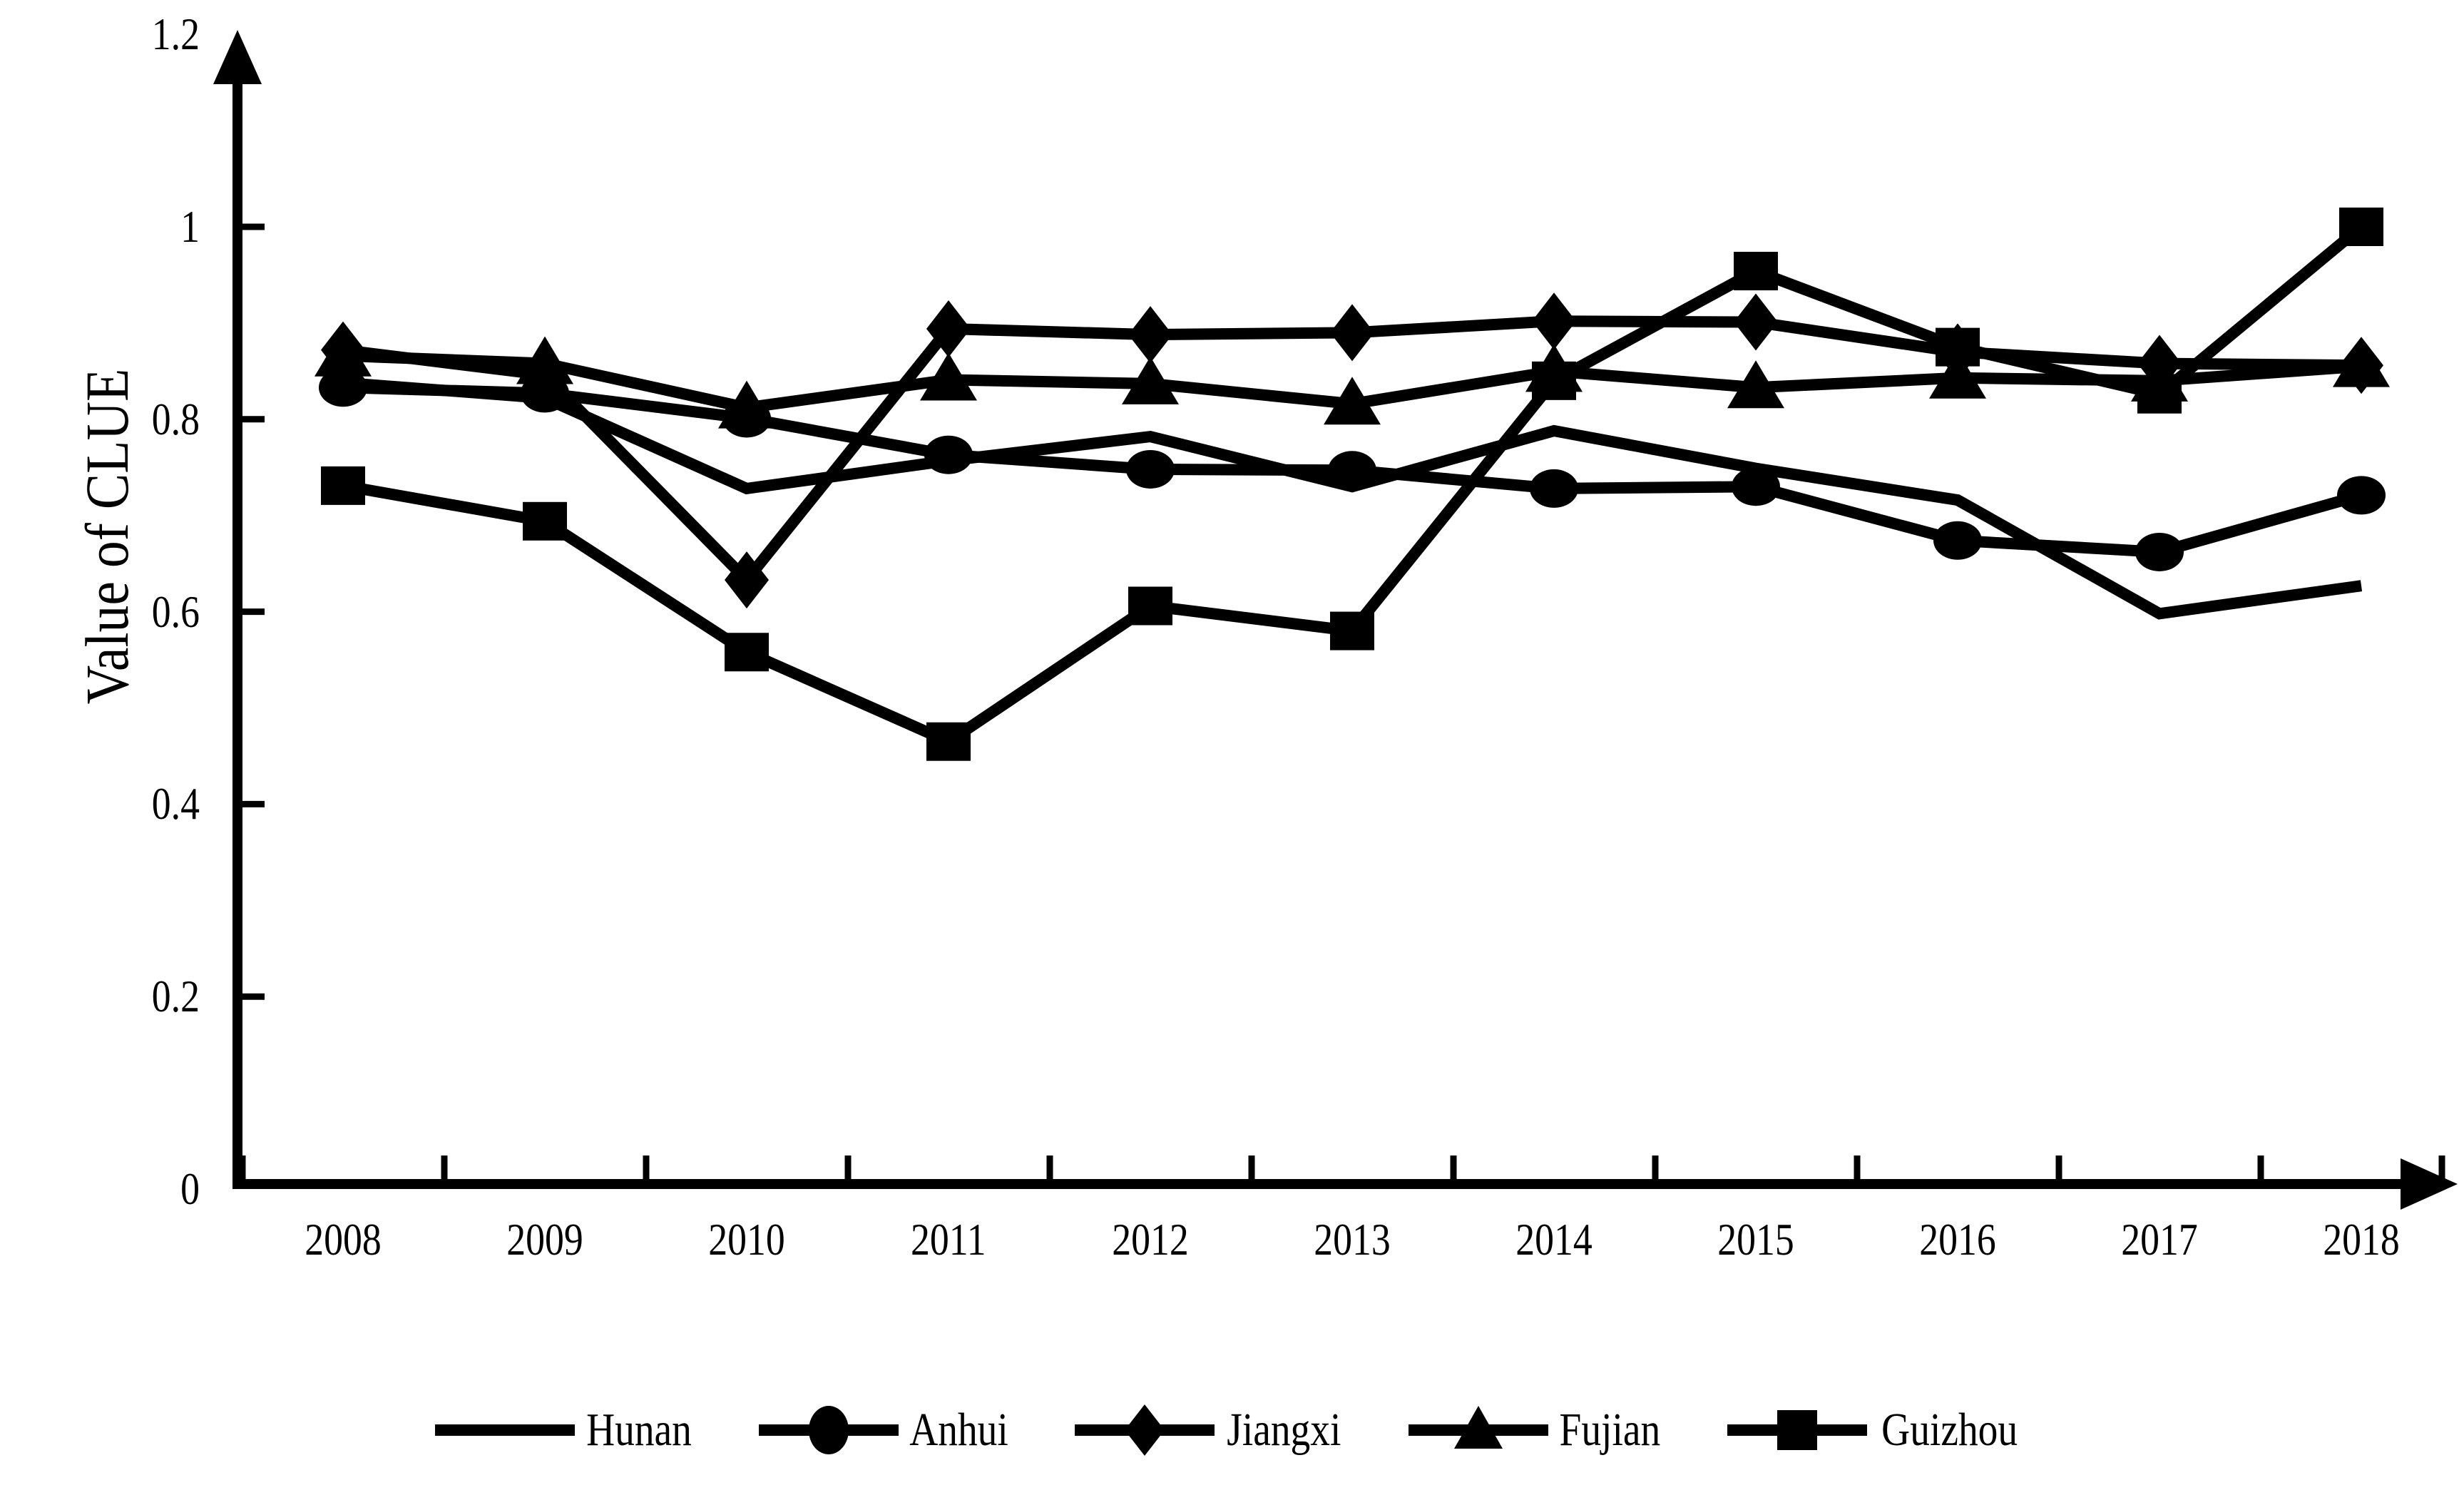 The image size is (2464, 1505). I want to click on legend-label: Guizhou, so click(1950, 1430).